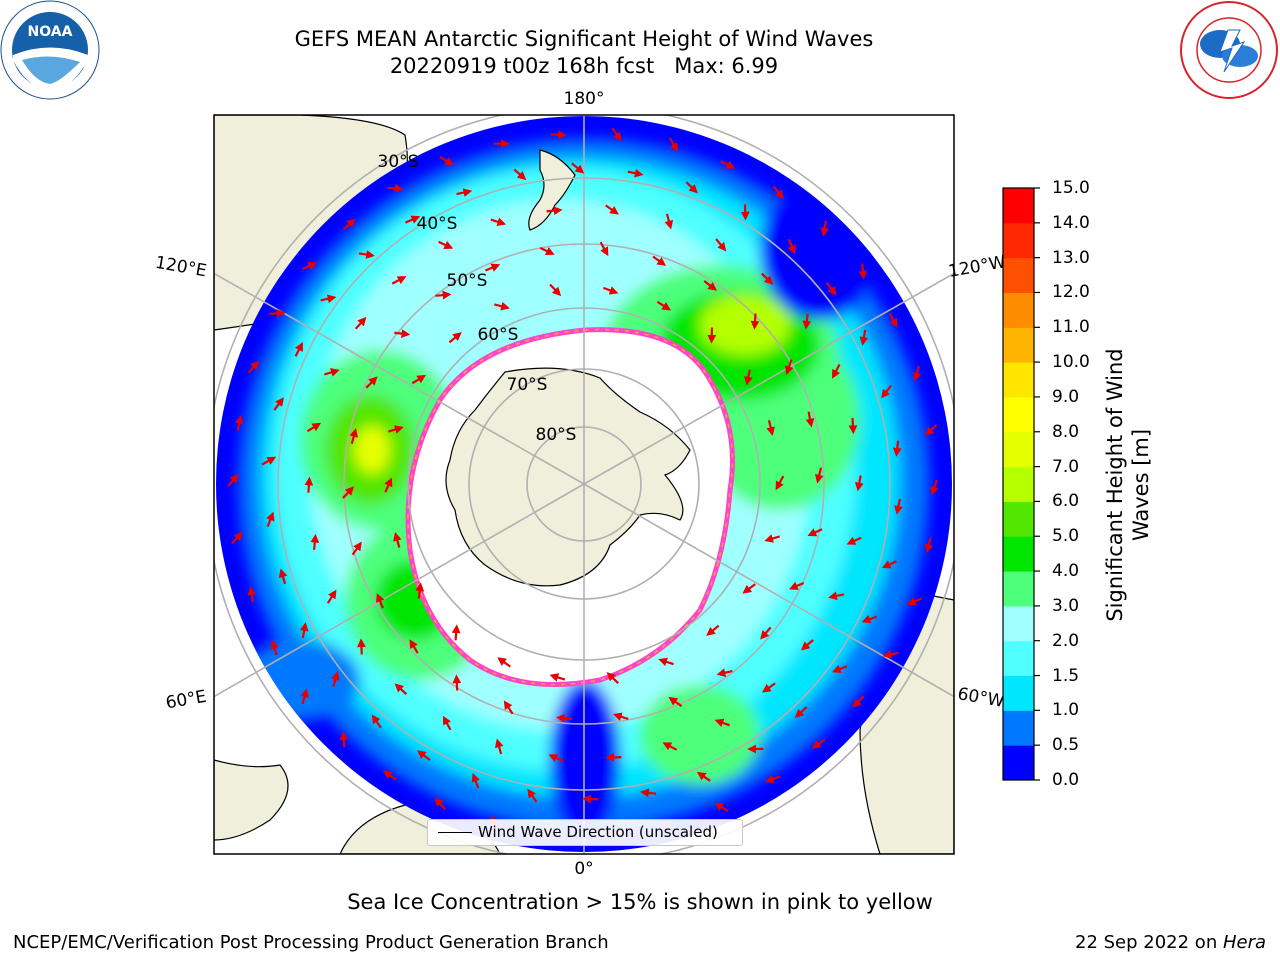 The image size is (1280, 960). What do you see at coordinates (583, 869) in the screenshot?
I see `lon-label-0: 0°` at bounding box center [583, 869].